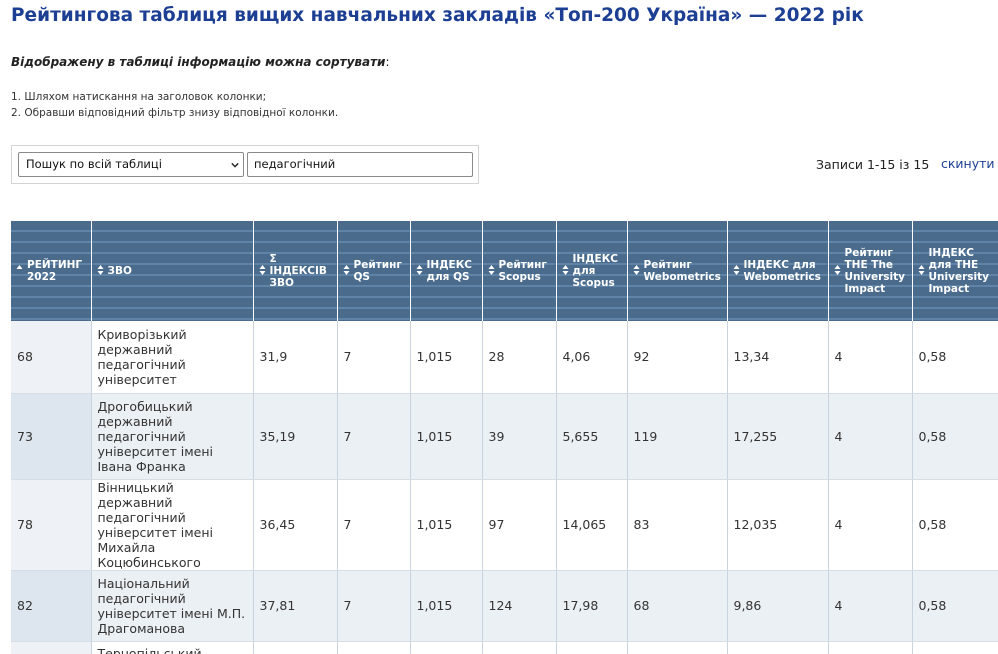 Image resolution: width=998 pixels, height=654 pixels. Describe the element at coordinates (873, 164) in the screenshot. I see `records-count: Записи 1-15 із 15` at that location.